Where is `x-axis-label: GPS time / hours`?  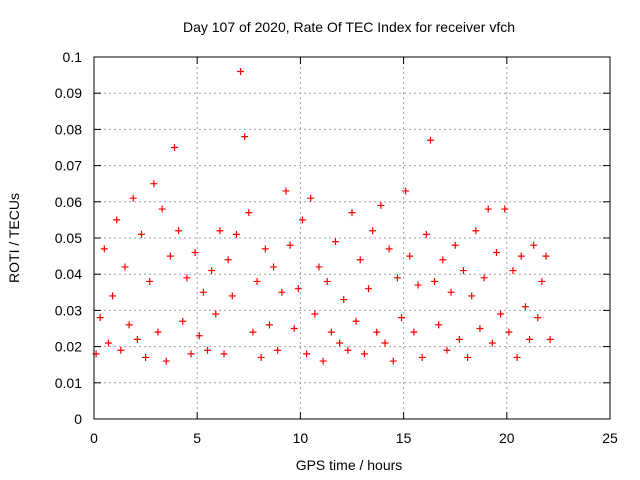 x-axis-label: GPS time / hours is located at coordinates (349, 465).